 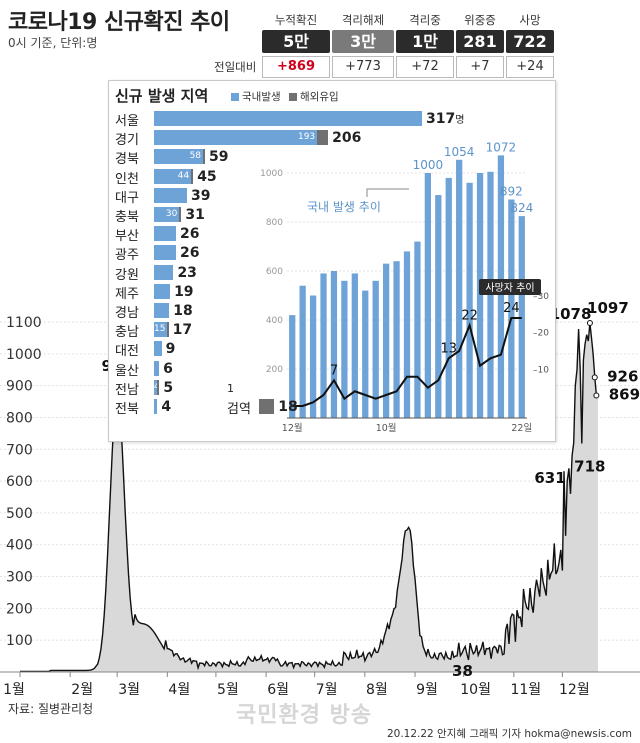 What do you see at coordinates (235, 97) in the screenshot?
I see `legend-domestic-swatch` at bounding box center [235, 97].